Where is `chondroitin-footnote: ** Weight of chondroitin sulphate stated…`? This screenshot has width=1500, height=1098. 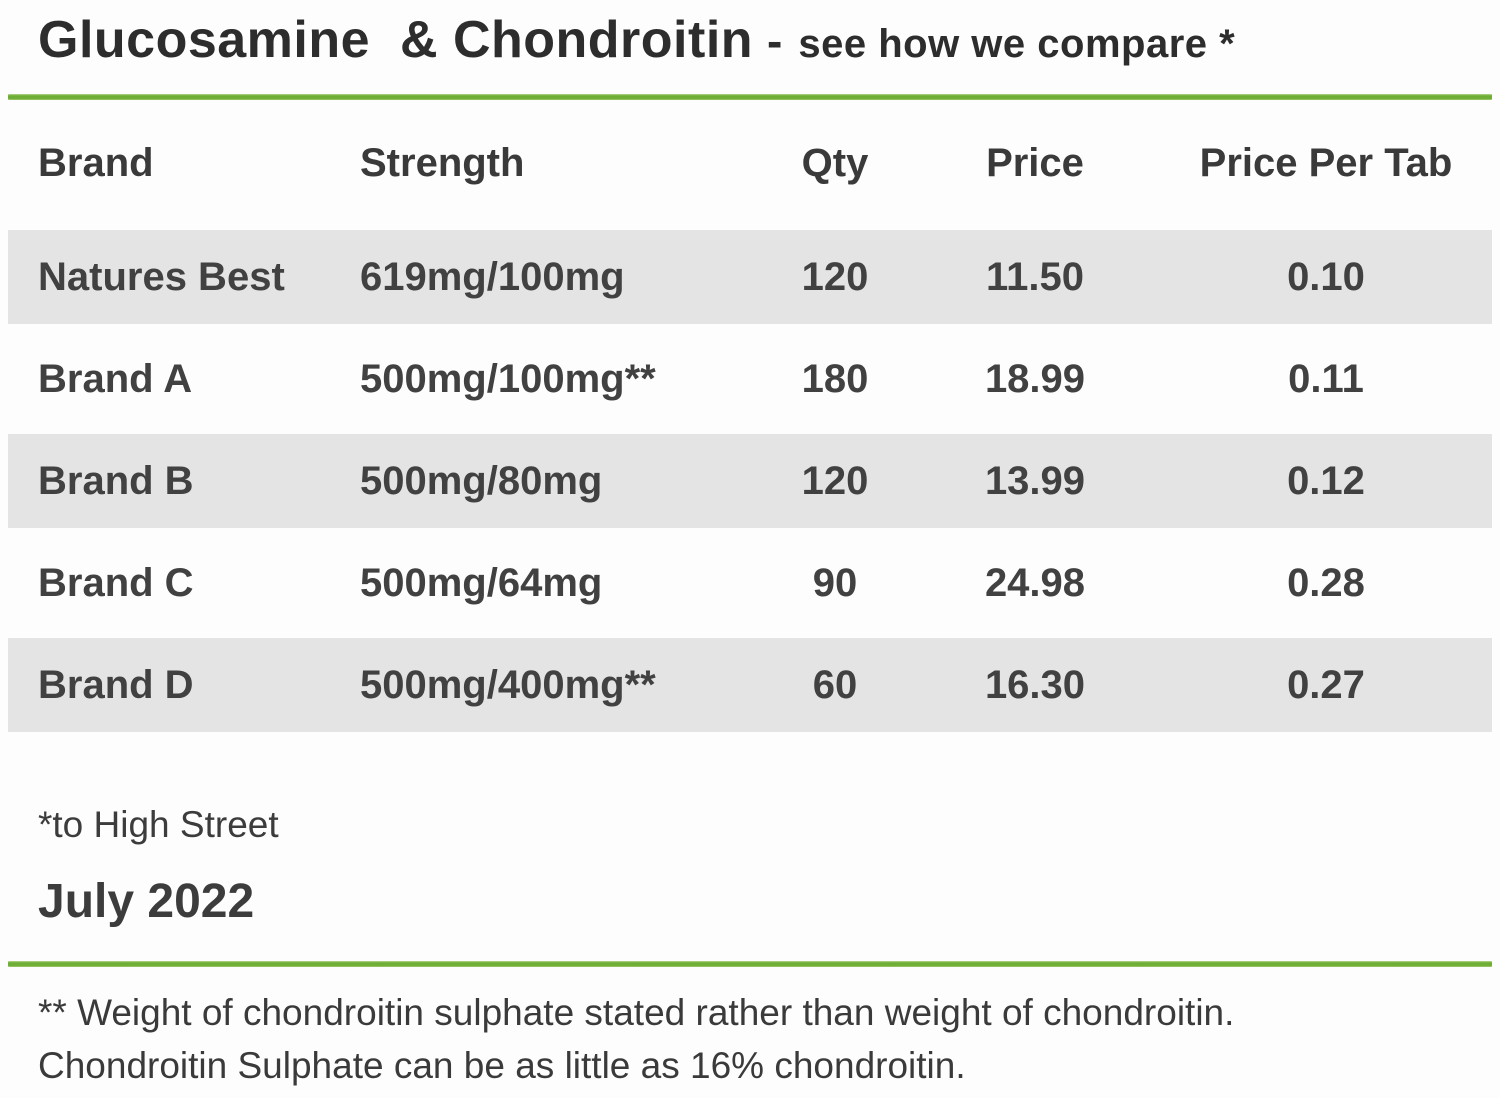
chondroitin-footnote: ** Weight of chondroitin sulphate stated… is located at coordinates (750, 1039).